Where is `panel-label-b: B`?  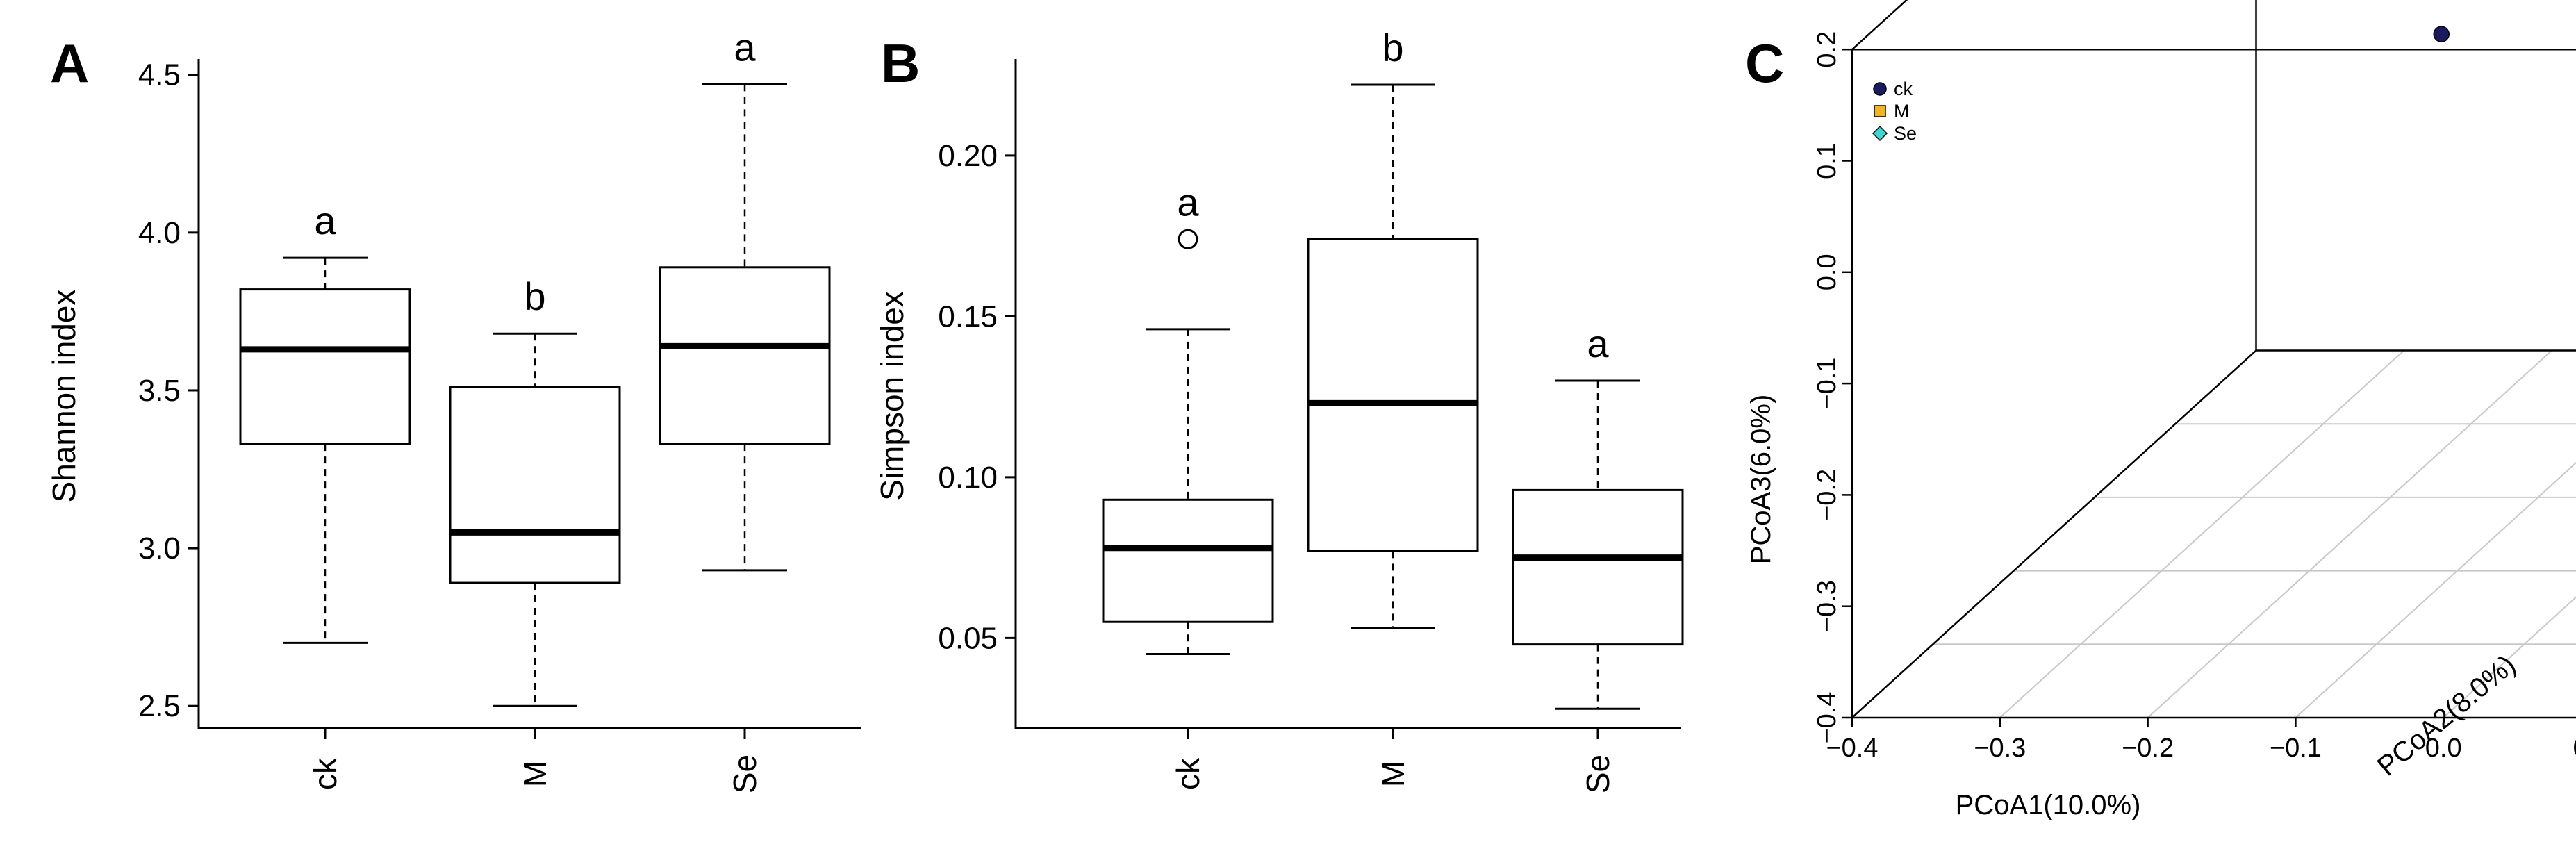 panel-label-b: B is located at coordinates (901, 63).